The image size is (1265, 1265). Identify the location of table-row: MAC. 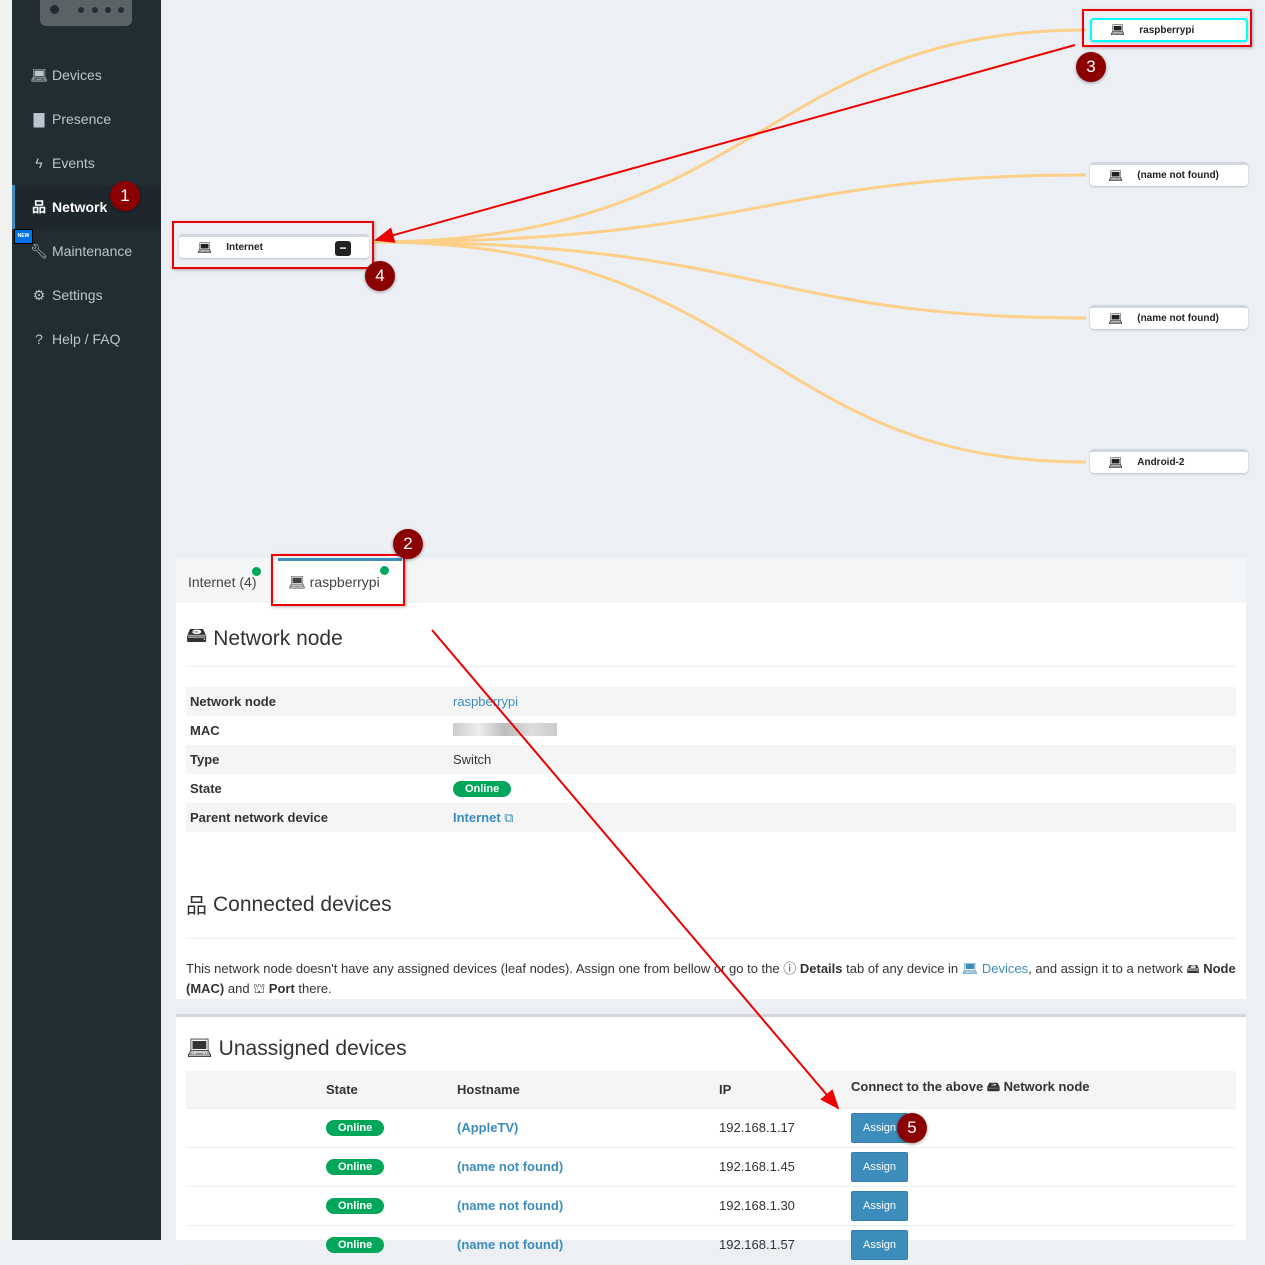
(711, 730).